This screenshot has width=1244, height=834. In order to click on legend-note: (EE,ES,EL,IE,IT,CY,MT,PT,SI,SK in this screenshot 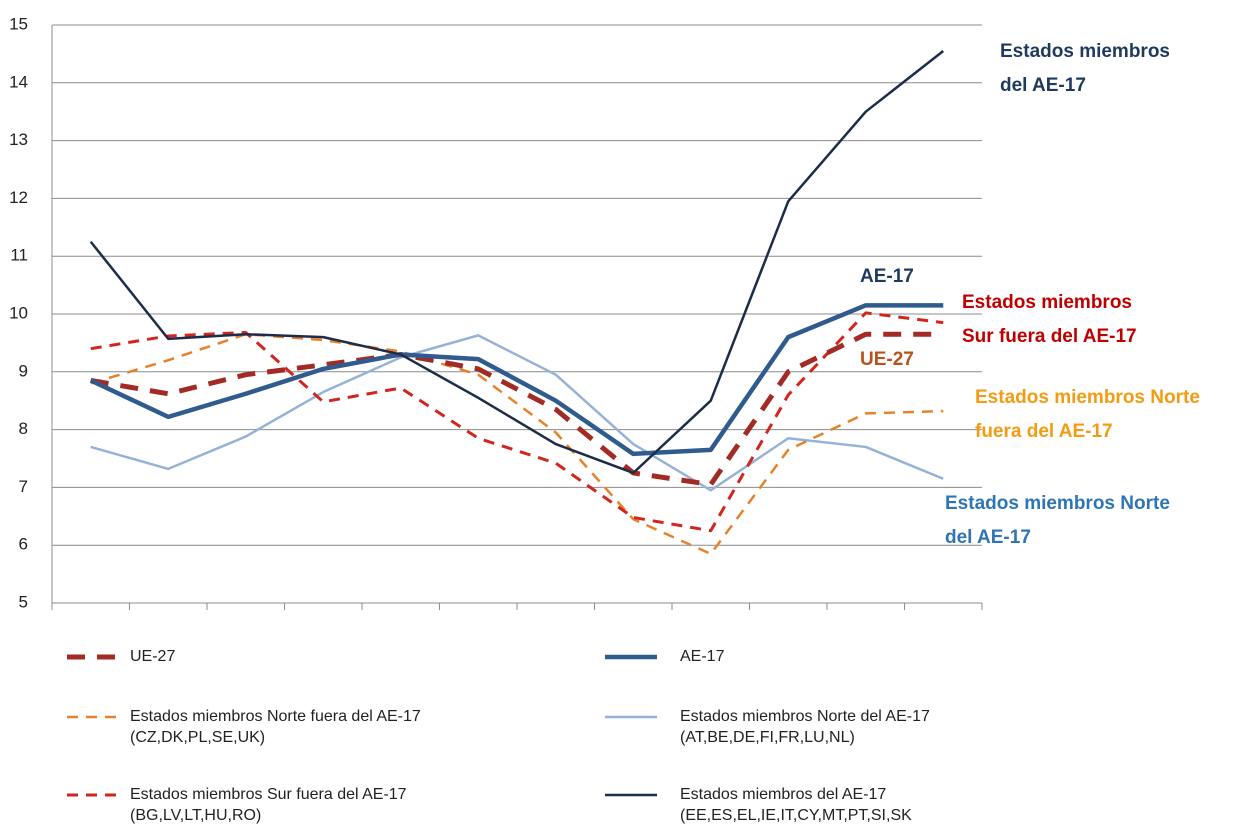, I will do `click(796, 815)`.